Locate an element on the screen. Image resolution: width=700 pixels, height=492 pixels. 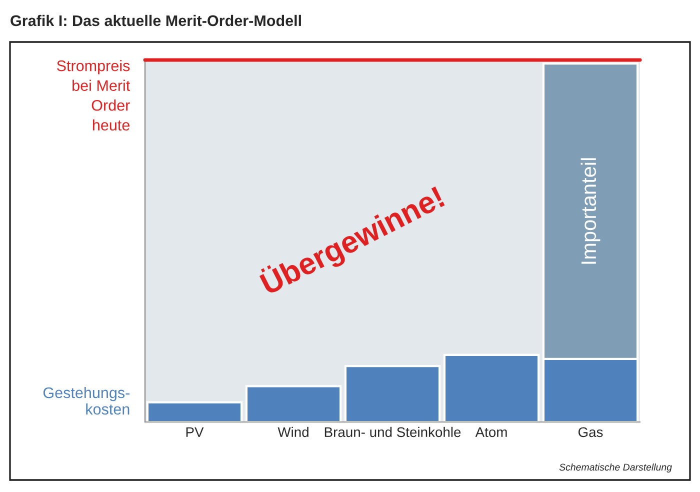
chart-title: Grafik I: Das aktuelle Merit-Order-Modell is located at coordinates (155, 20).